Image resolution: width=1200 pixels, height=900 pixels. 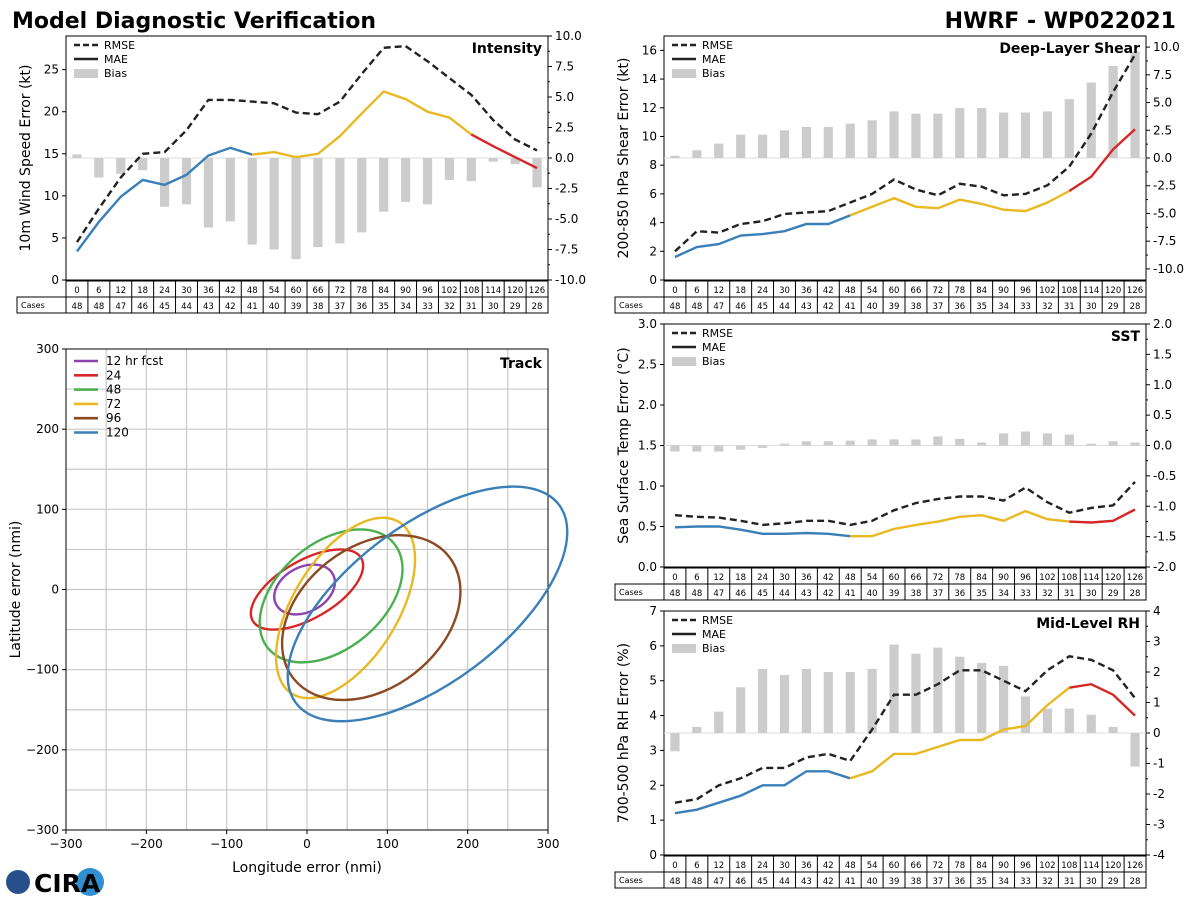 What do you see at coordinates (566, 219) in the screenshot?
I see `intensity-bias-tick-label: -5.0` at bounding box center [566, 219].